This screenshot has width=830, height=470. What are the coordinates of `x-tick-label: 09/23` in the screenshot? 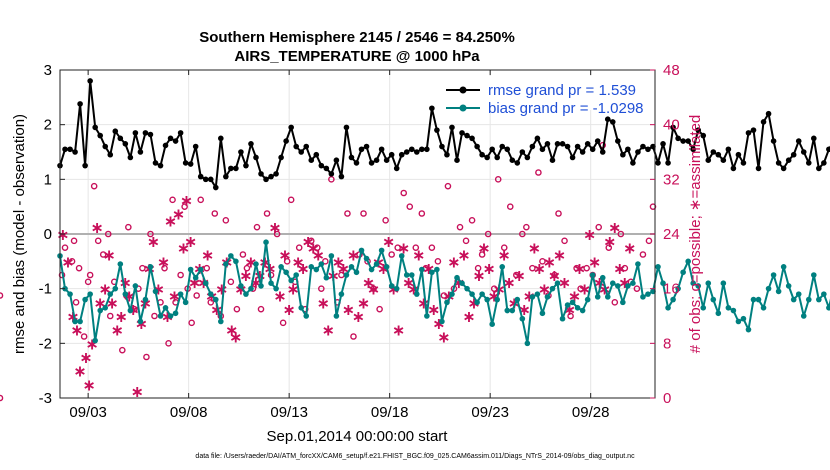 It's located at (490, 412).